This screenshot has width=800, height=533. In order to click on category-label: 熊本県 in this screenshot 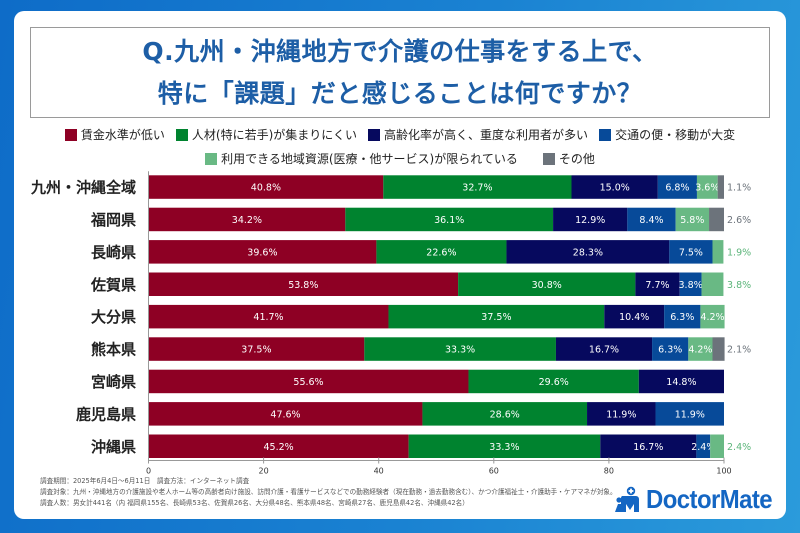, I will do `click(113, 350)`.